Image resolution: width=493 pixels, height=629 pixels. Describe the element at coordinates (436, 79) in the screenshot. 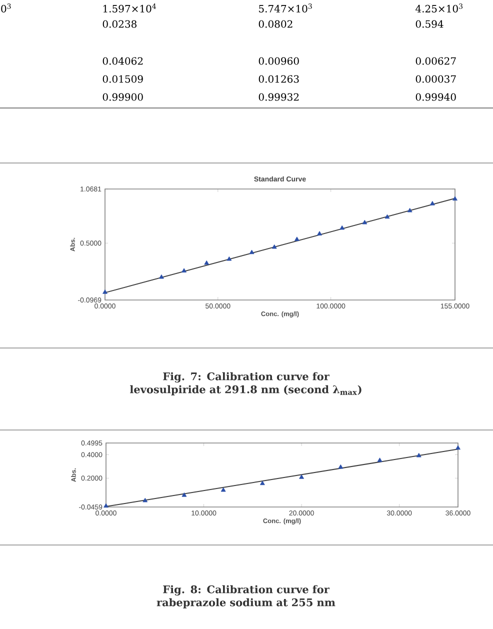

I see `text: 0.00037` at that location.